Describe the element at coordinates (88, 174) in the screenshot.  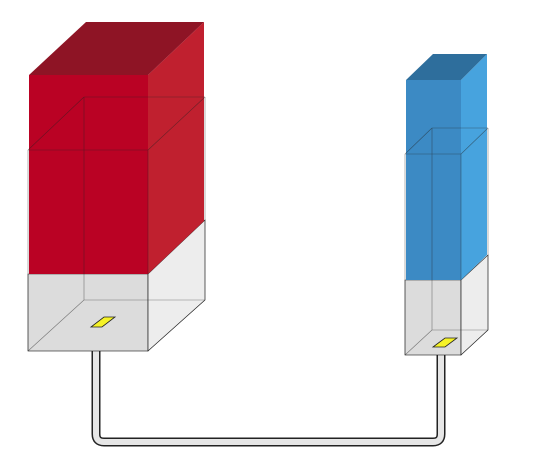
I see `left-liquid-front` at that location.